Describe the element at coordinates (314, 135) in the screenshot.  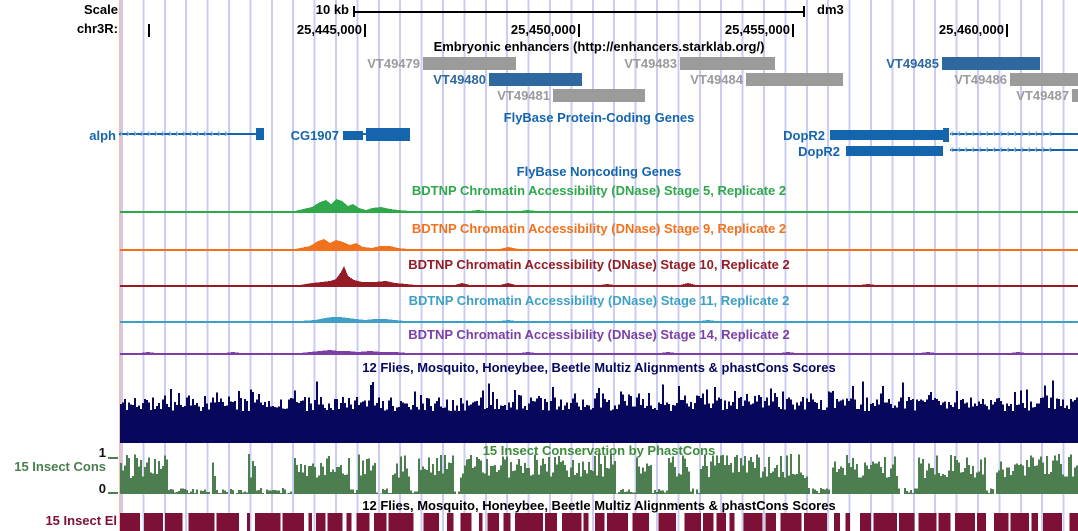
I see `gene-item-label: CG1907` at that location.